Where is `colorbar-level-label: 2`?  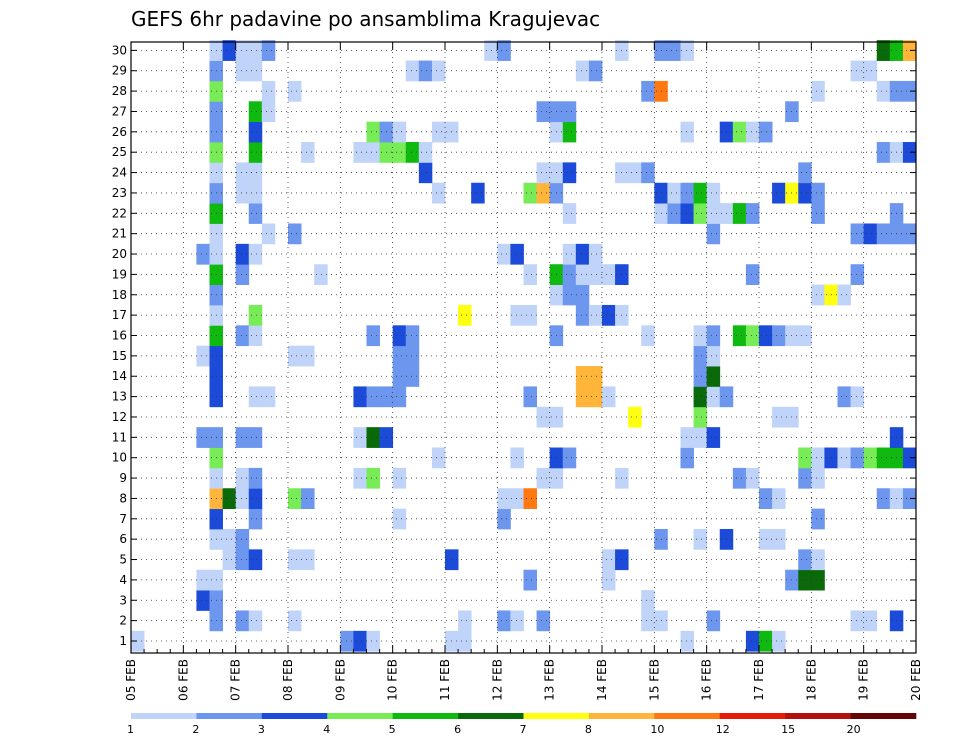
colorbar-level-label: 2 is located at coordinates (195, 729).